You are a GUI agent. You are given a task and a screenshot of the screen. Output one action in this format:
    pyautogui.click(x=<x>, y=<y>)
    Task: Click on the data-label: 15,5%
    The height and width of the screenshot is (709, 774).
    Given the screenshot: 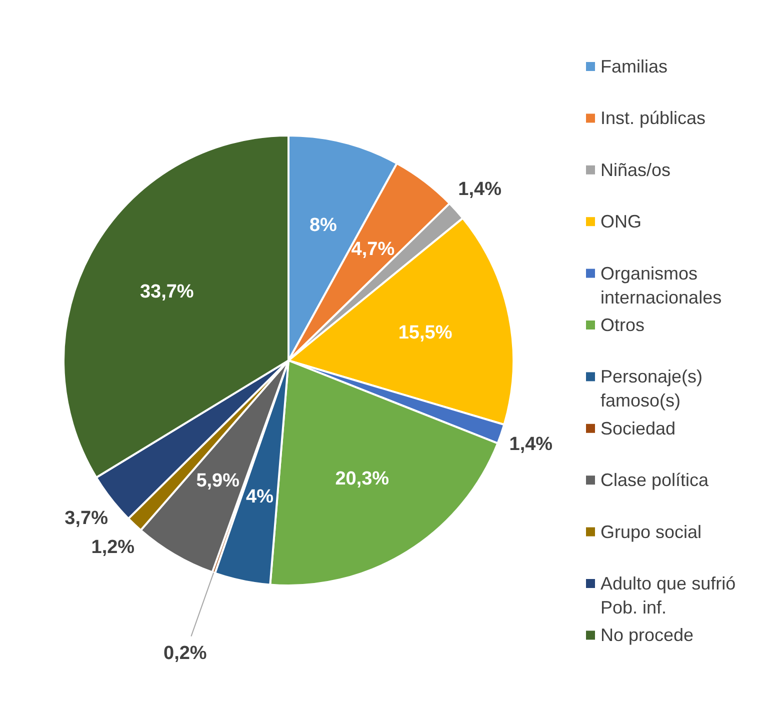 What is the action you would take?
    pyautogui.click(x=425, y=333)
    